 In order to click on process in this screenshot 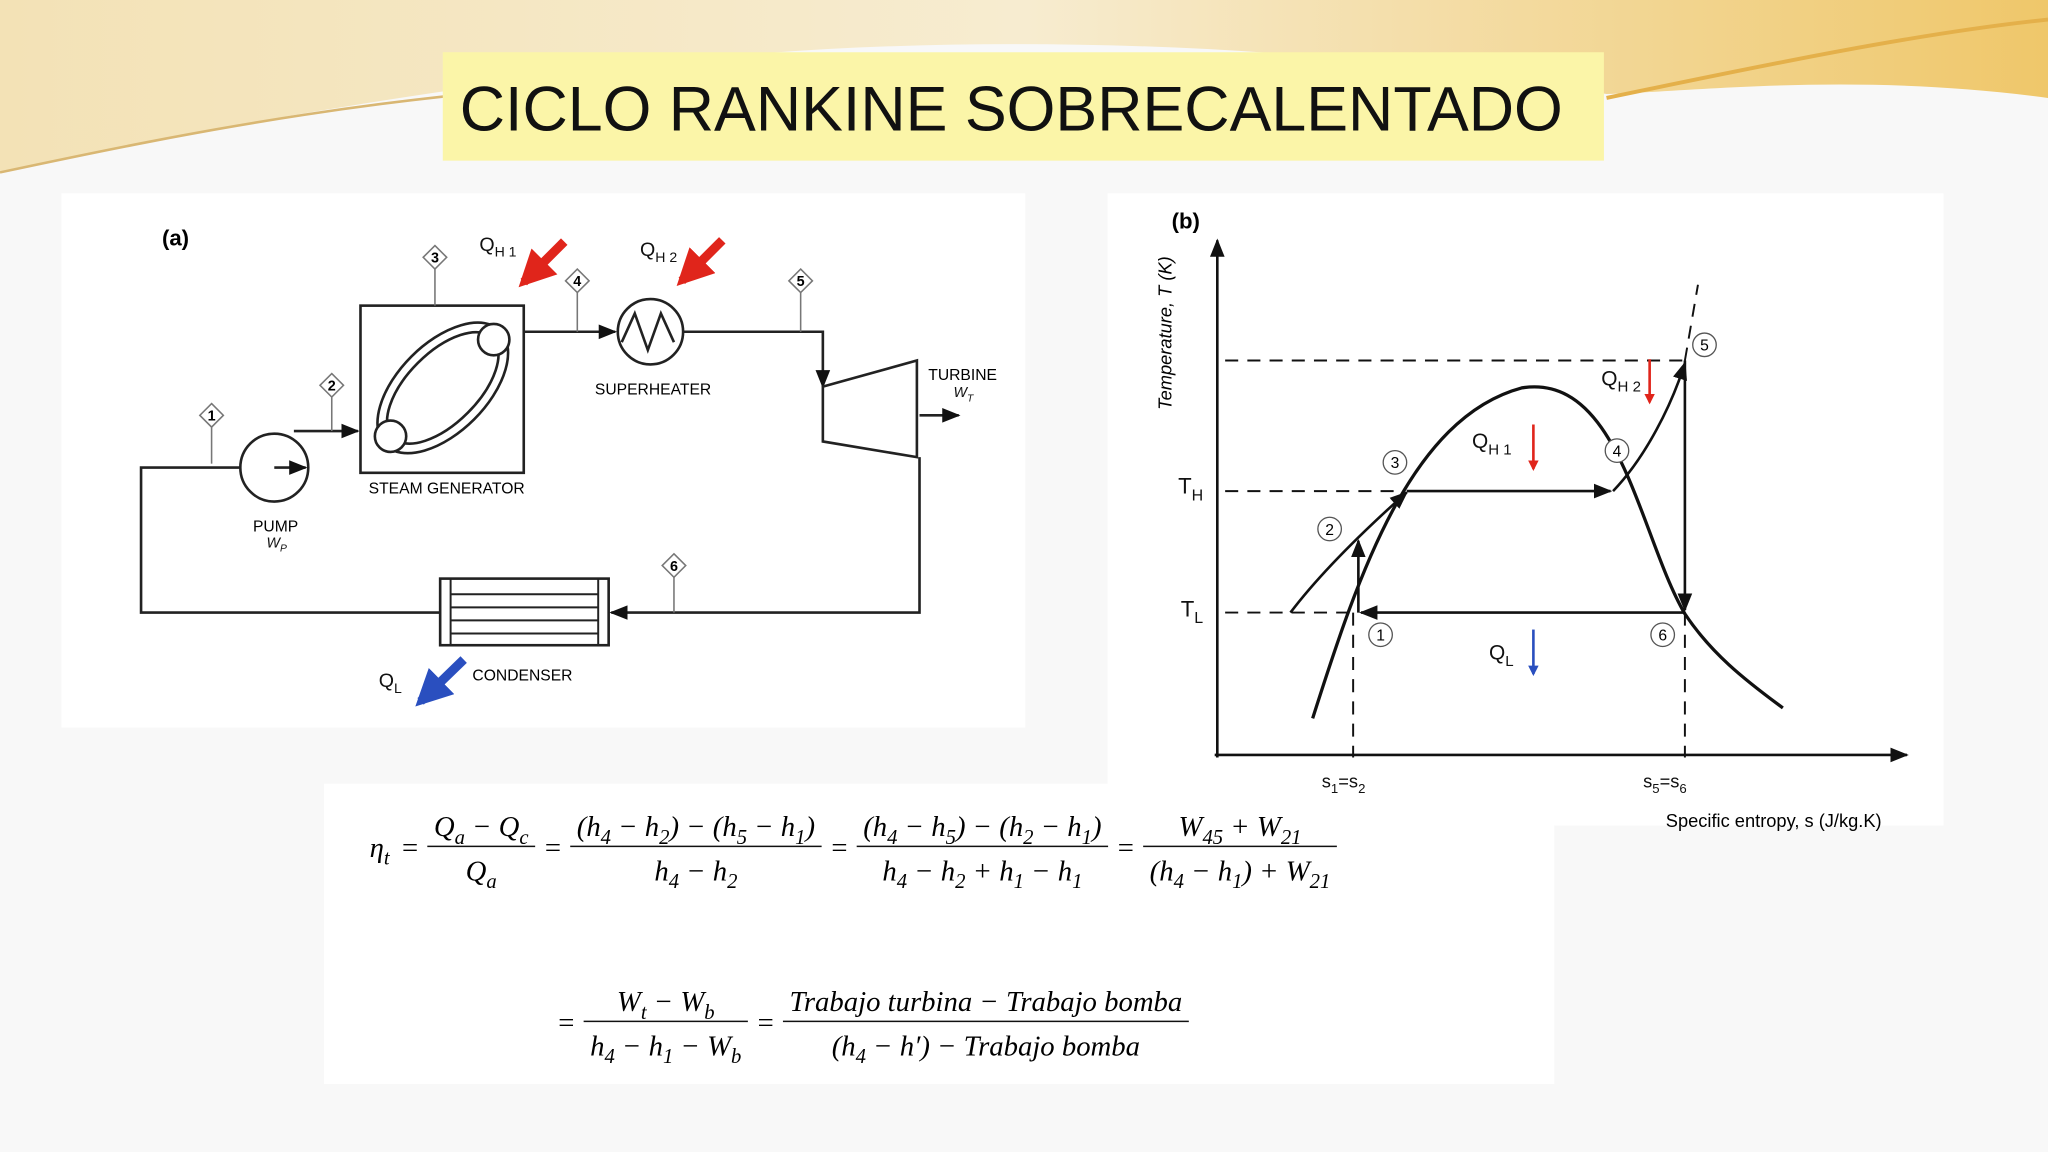, I will do `click(1649, 427)`.